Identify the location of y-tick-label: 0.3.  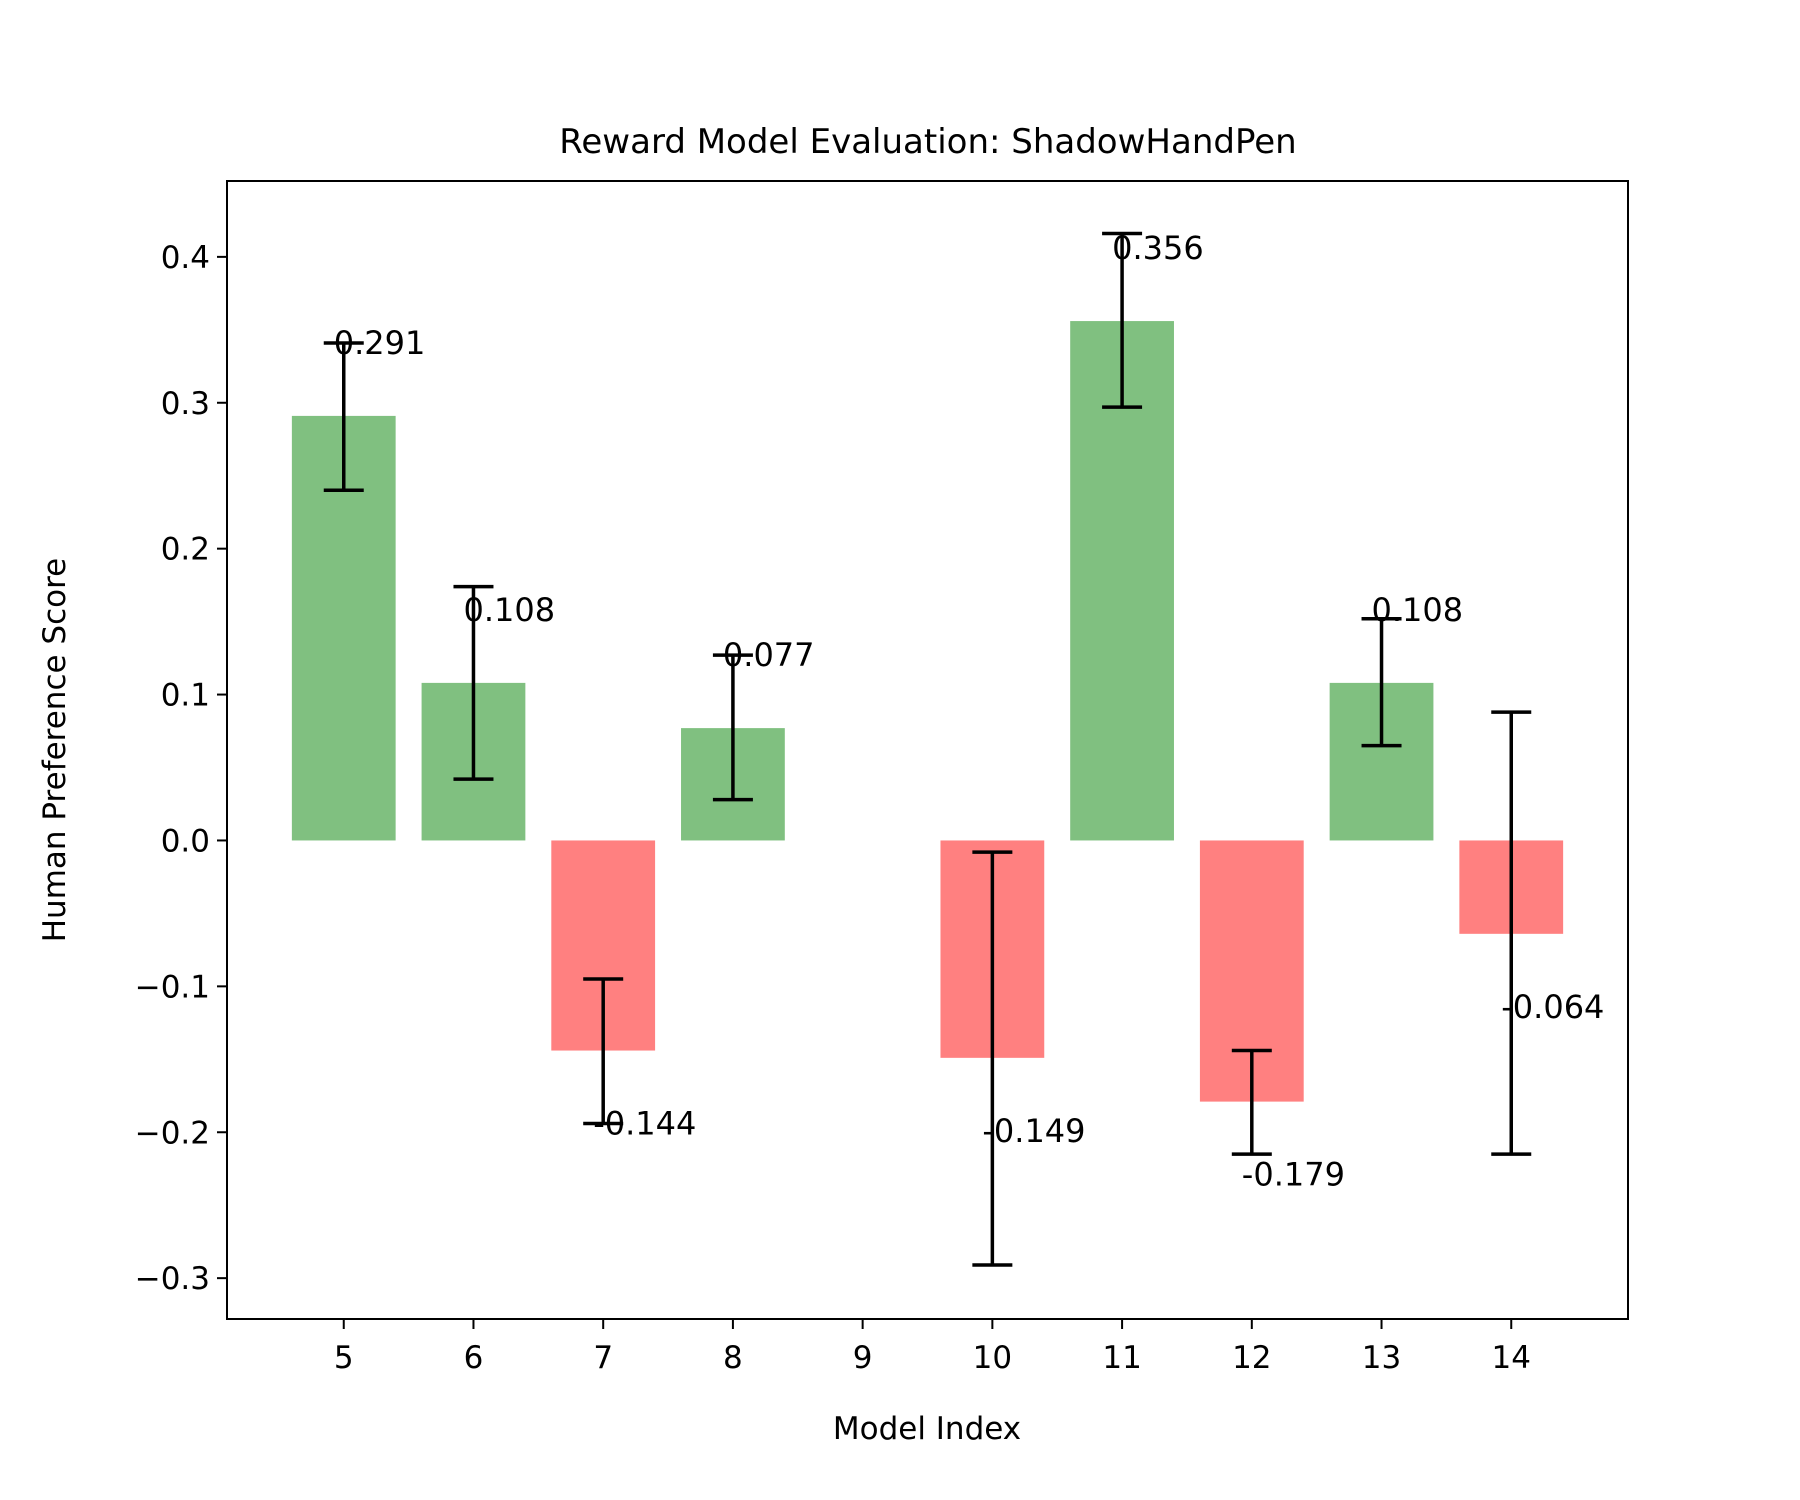
(185, 404).